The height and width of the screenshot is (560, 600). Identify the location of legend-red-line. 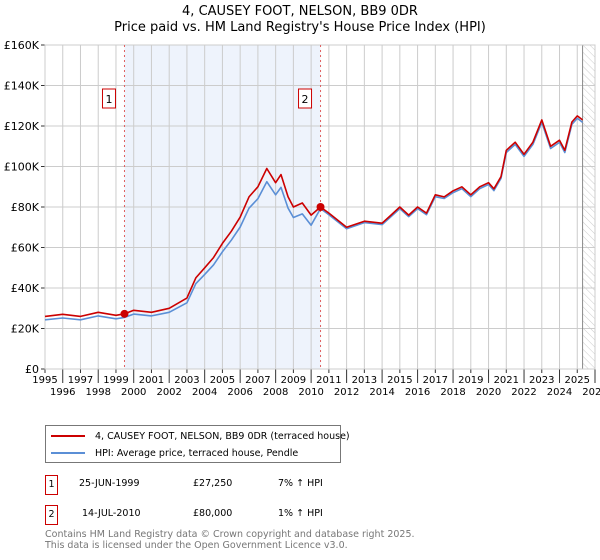
(68, 436).